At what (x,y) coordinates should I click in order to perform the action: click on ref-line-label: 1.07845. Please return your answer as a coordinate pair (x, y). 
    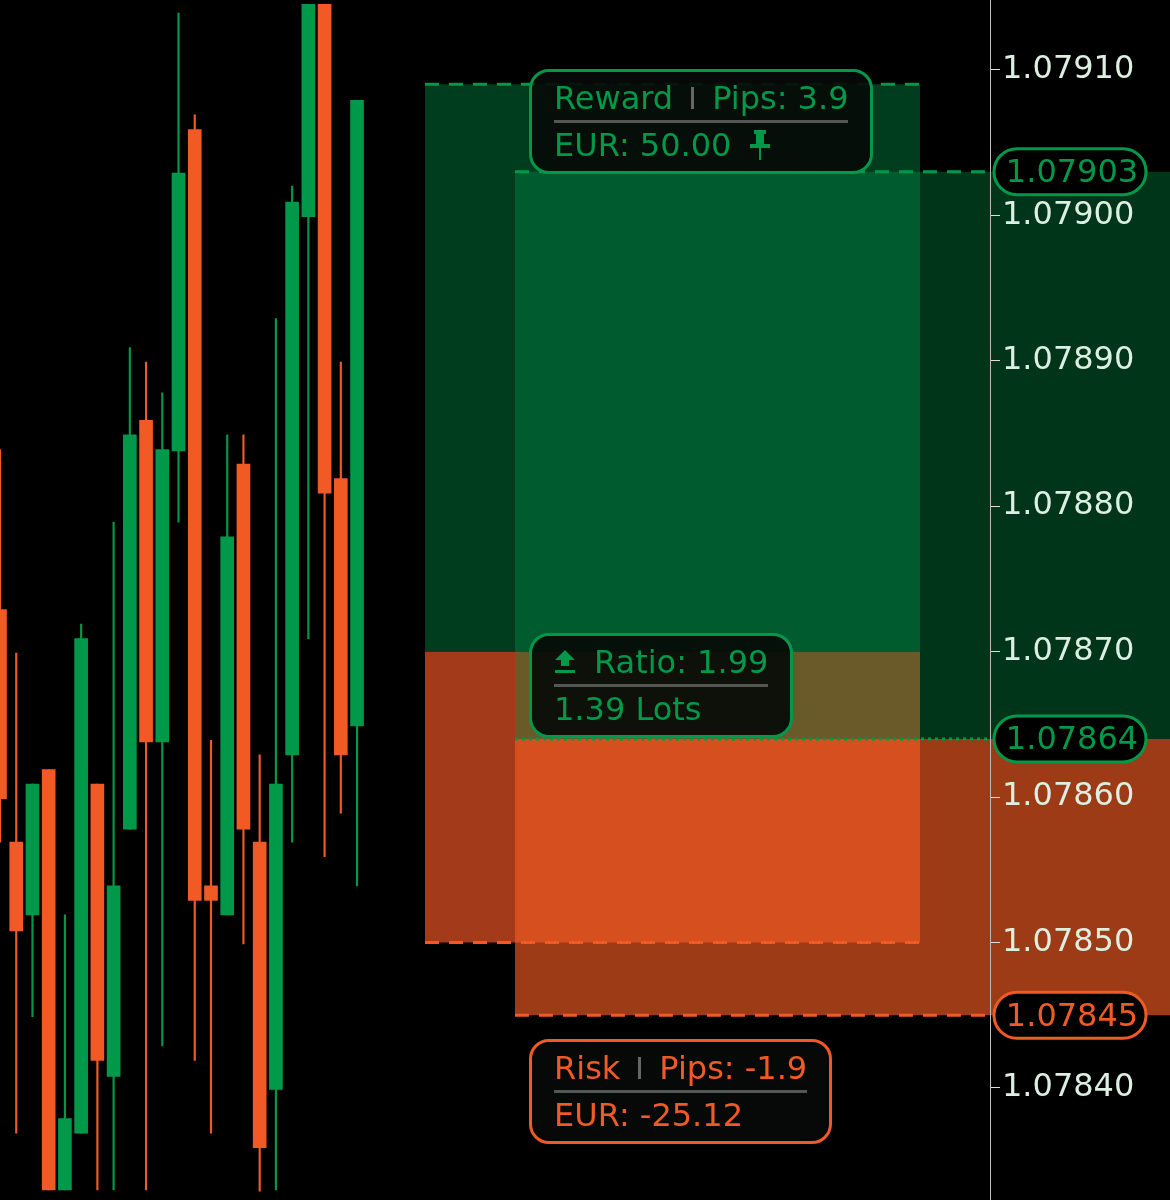
    Looking at the image, I should click on (1072, 1014).